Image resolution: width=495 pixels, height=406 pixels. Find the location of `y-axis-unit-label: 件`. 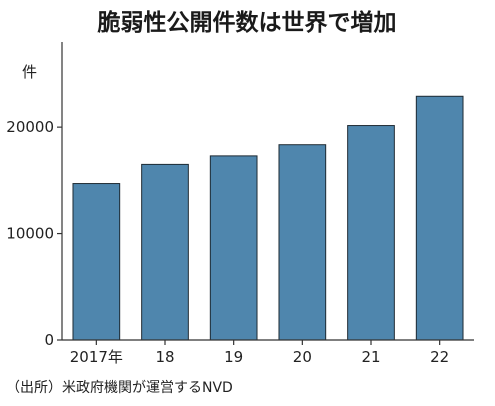

y-axis-unit-label: 件 is located at coordinates (29, 72).